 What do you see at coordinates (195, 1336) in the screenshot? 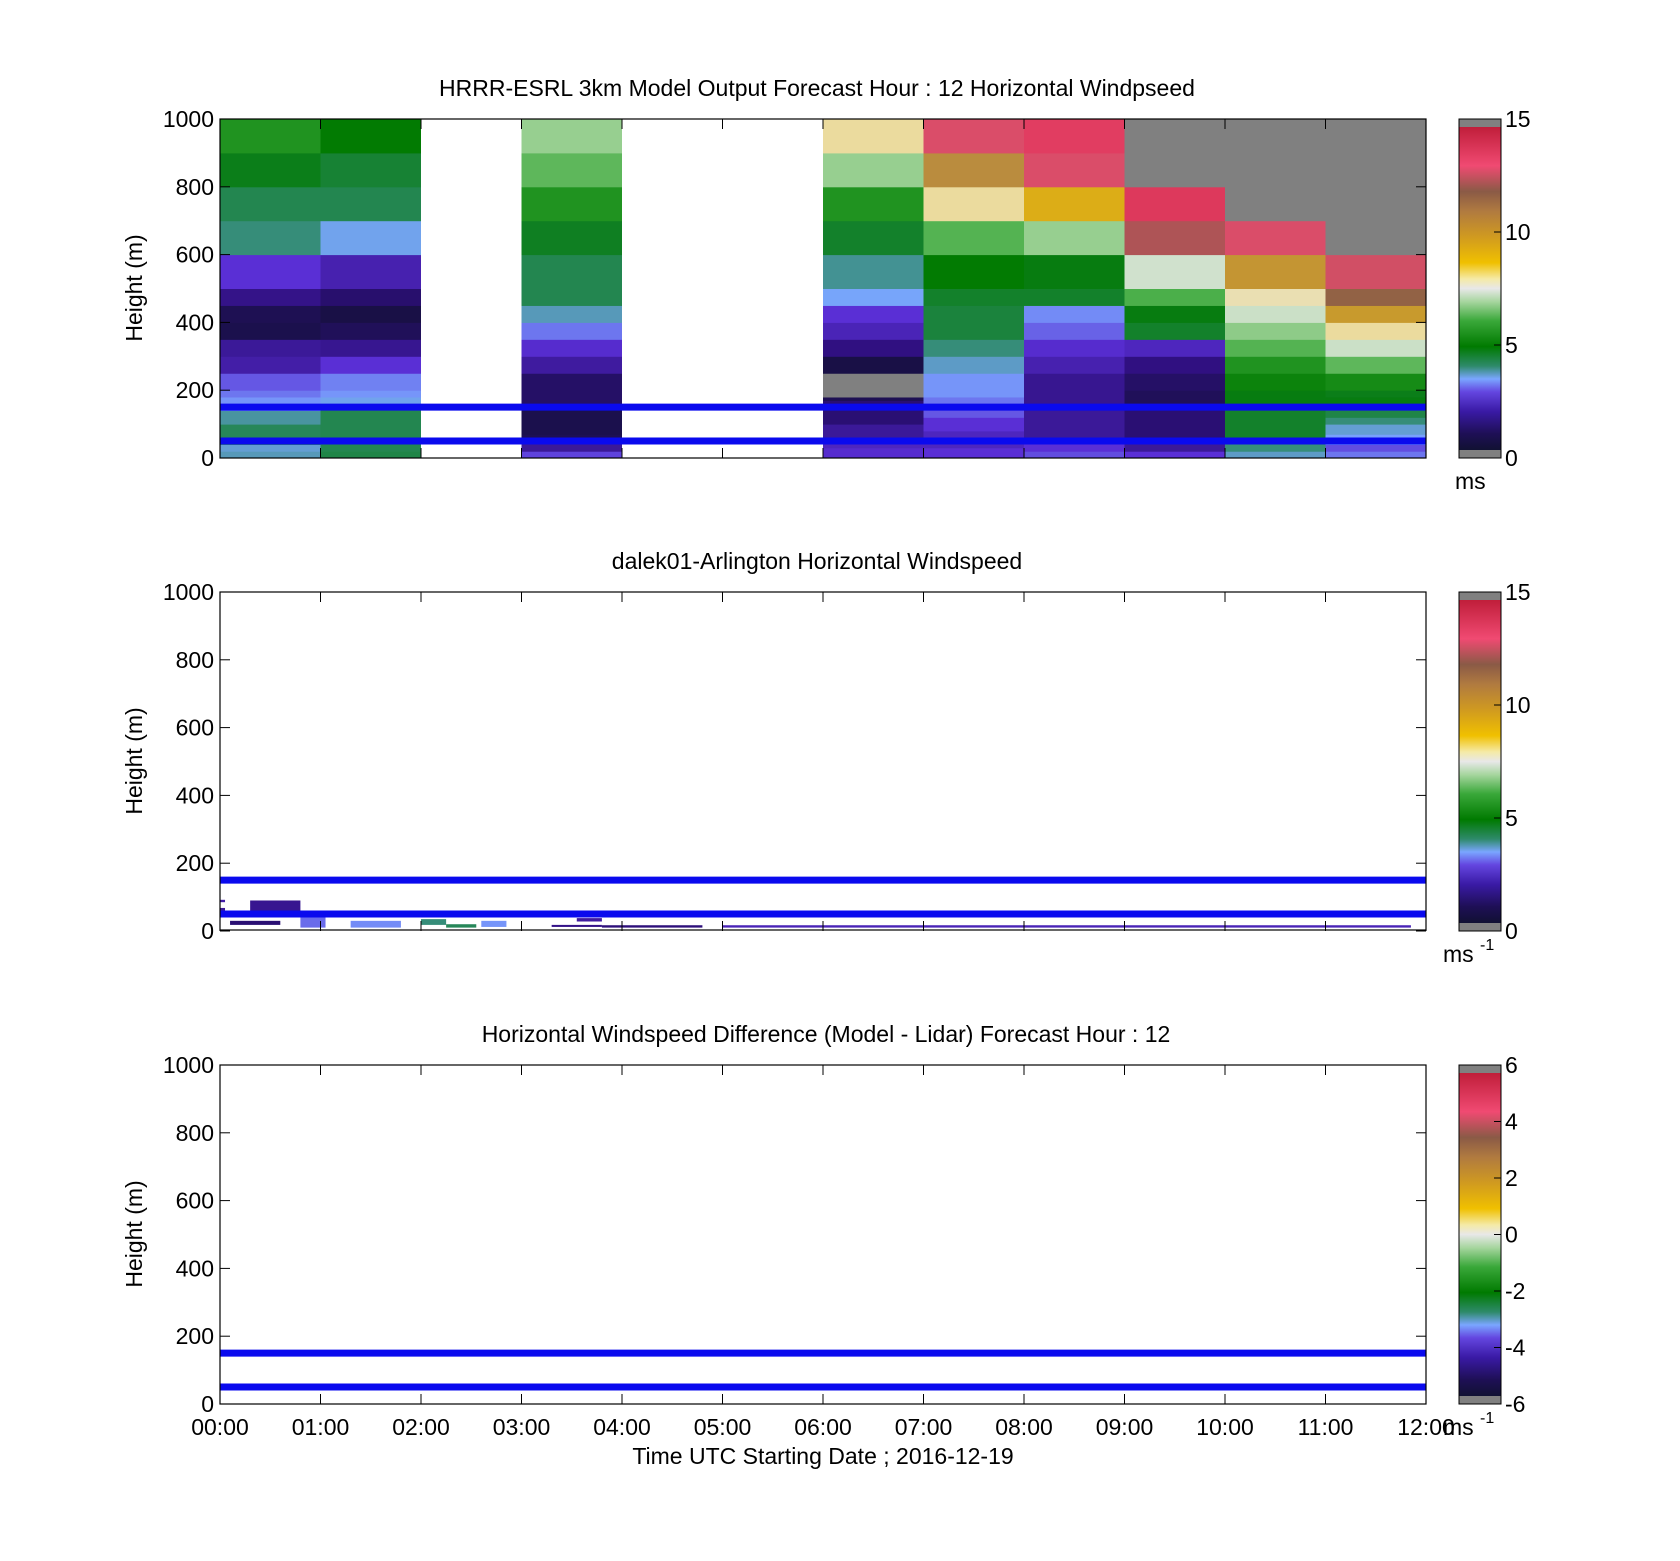
I see `y-tick-label: 200` at bounding box center [195, 1336].